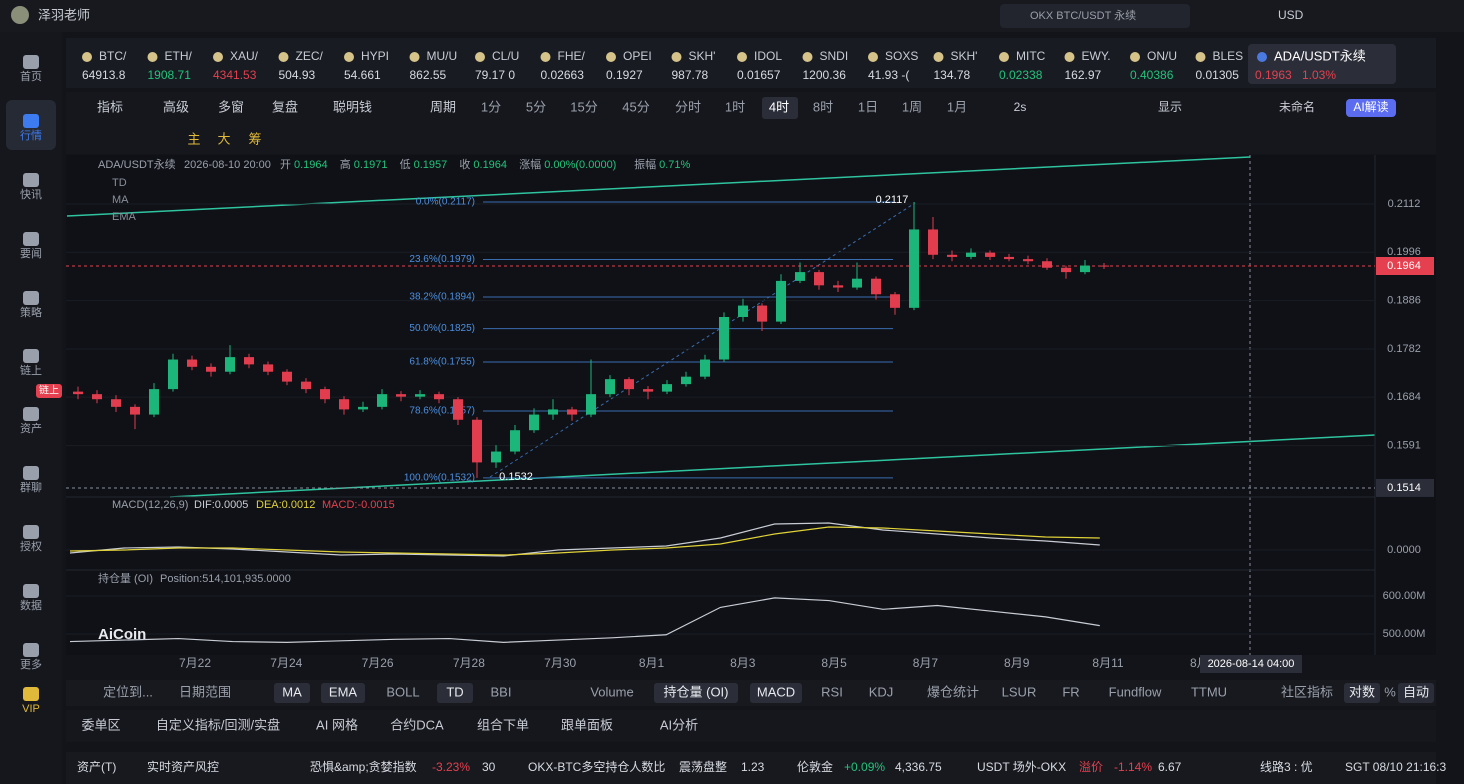 The width and height of the screenshot is (1464, 784). Describe the element at coordinates (832, 691) in the screenshot. I see `indicator-button: RSI` at that location.